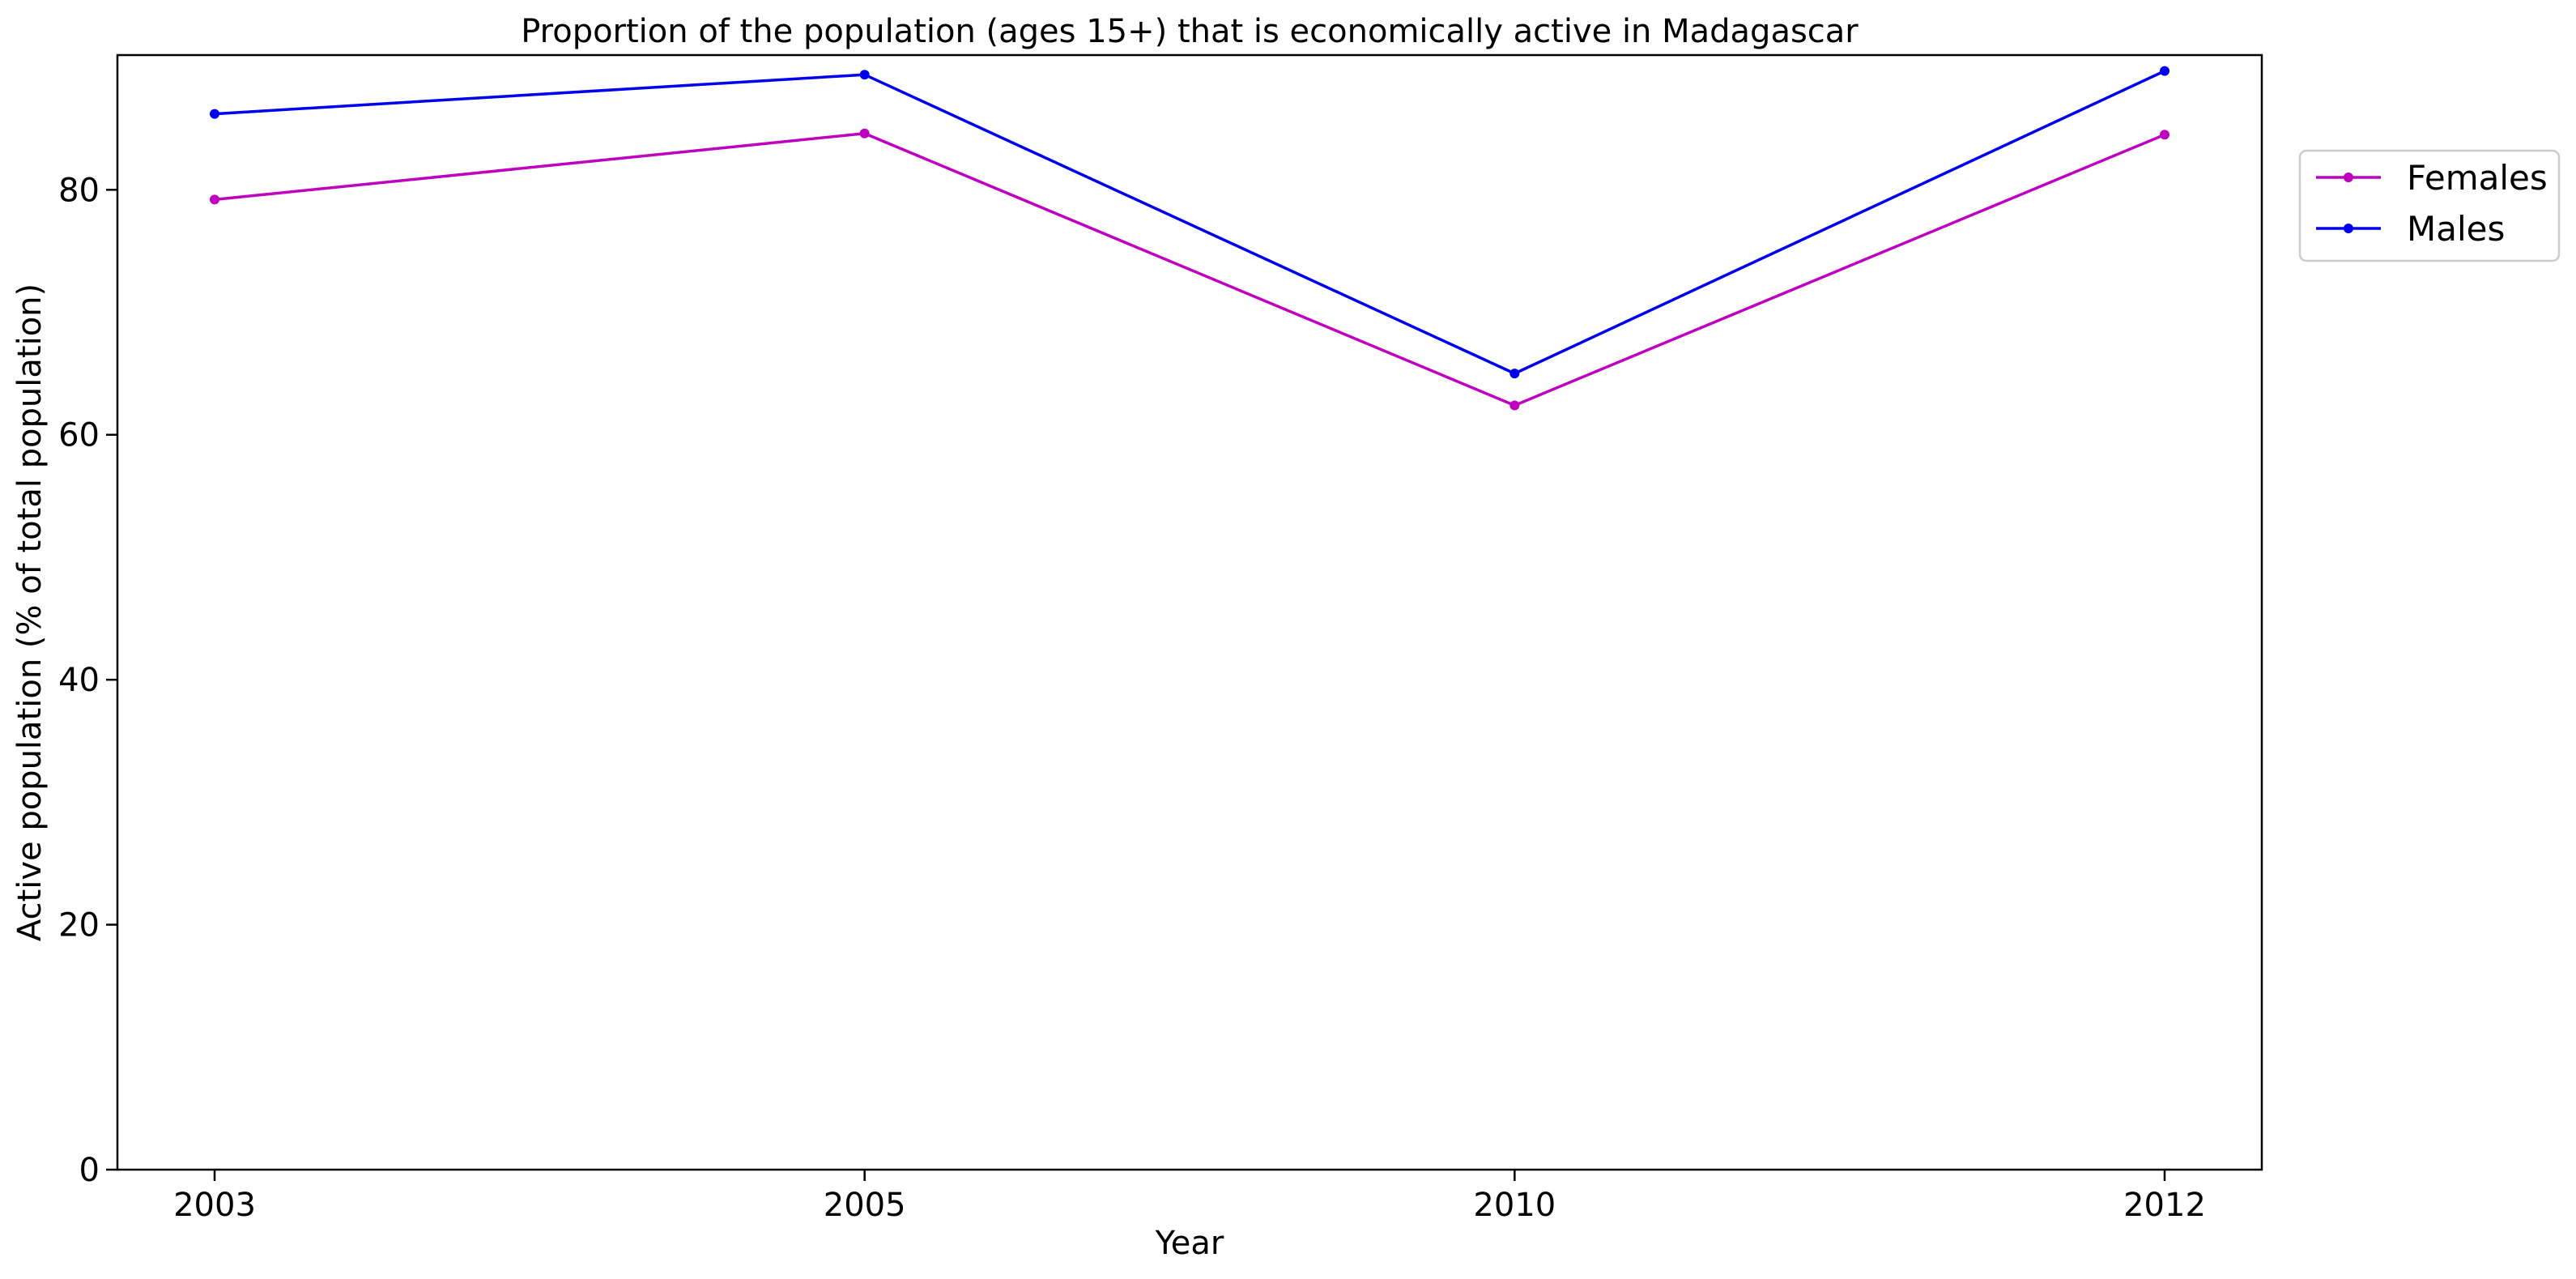  I want to click on legend: Females Males, so click(2429, 205).